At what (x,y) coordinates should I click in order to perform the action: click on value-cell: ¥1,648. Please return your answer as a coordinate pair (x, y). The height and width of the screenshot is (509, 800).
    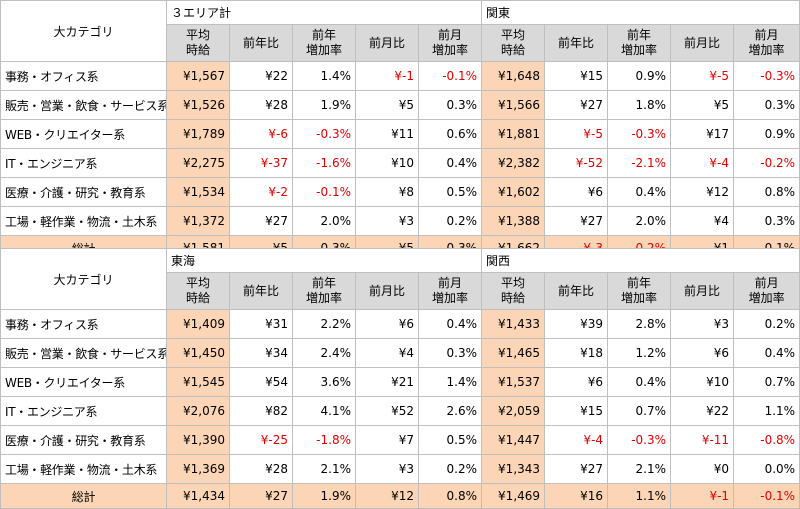
    Looking at the image, I should click on (513, 76).